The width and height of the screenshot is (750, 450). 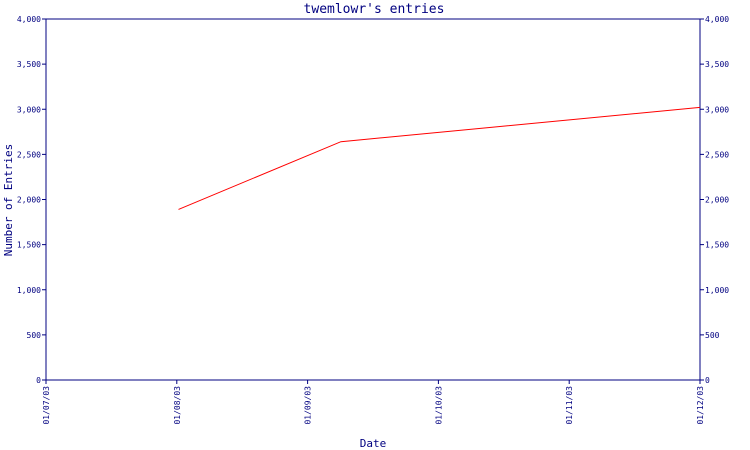 I want to click on y-tick-label-left: 4,000, so click(x=29, y=19).